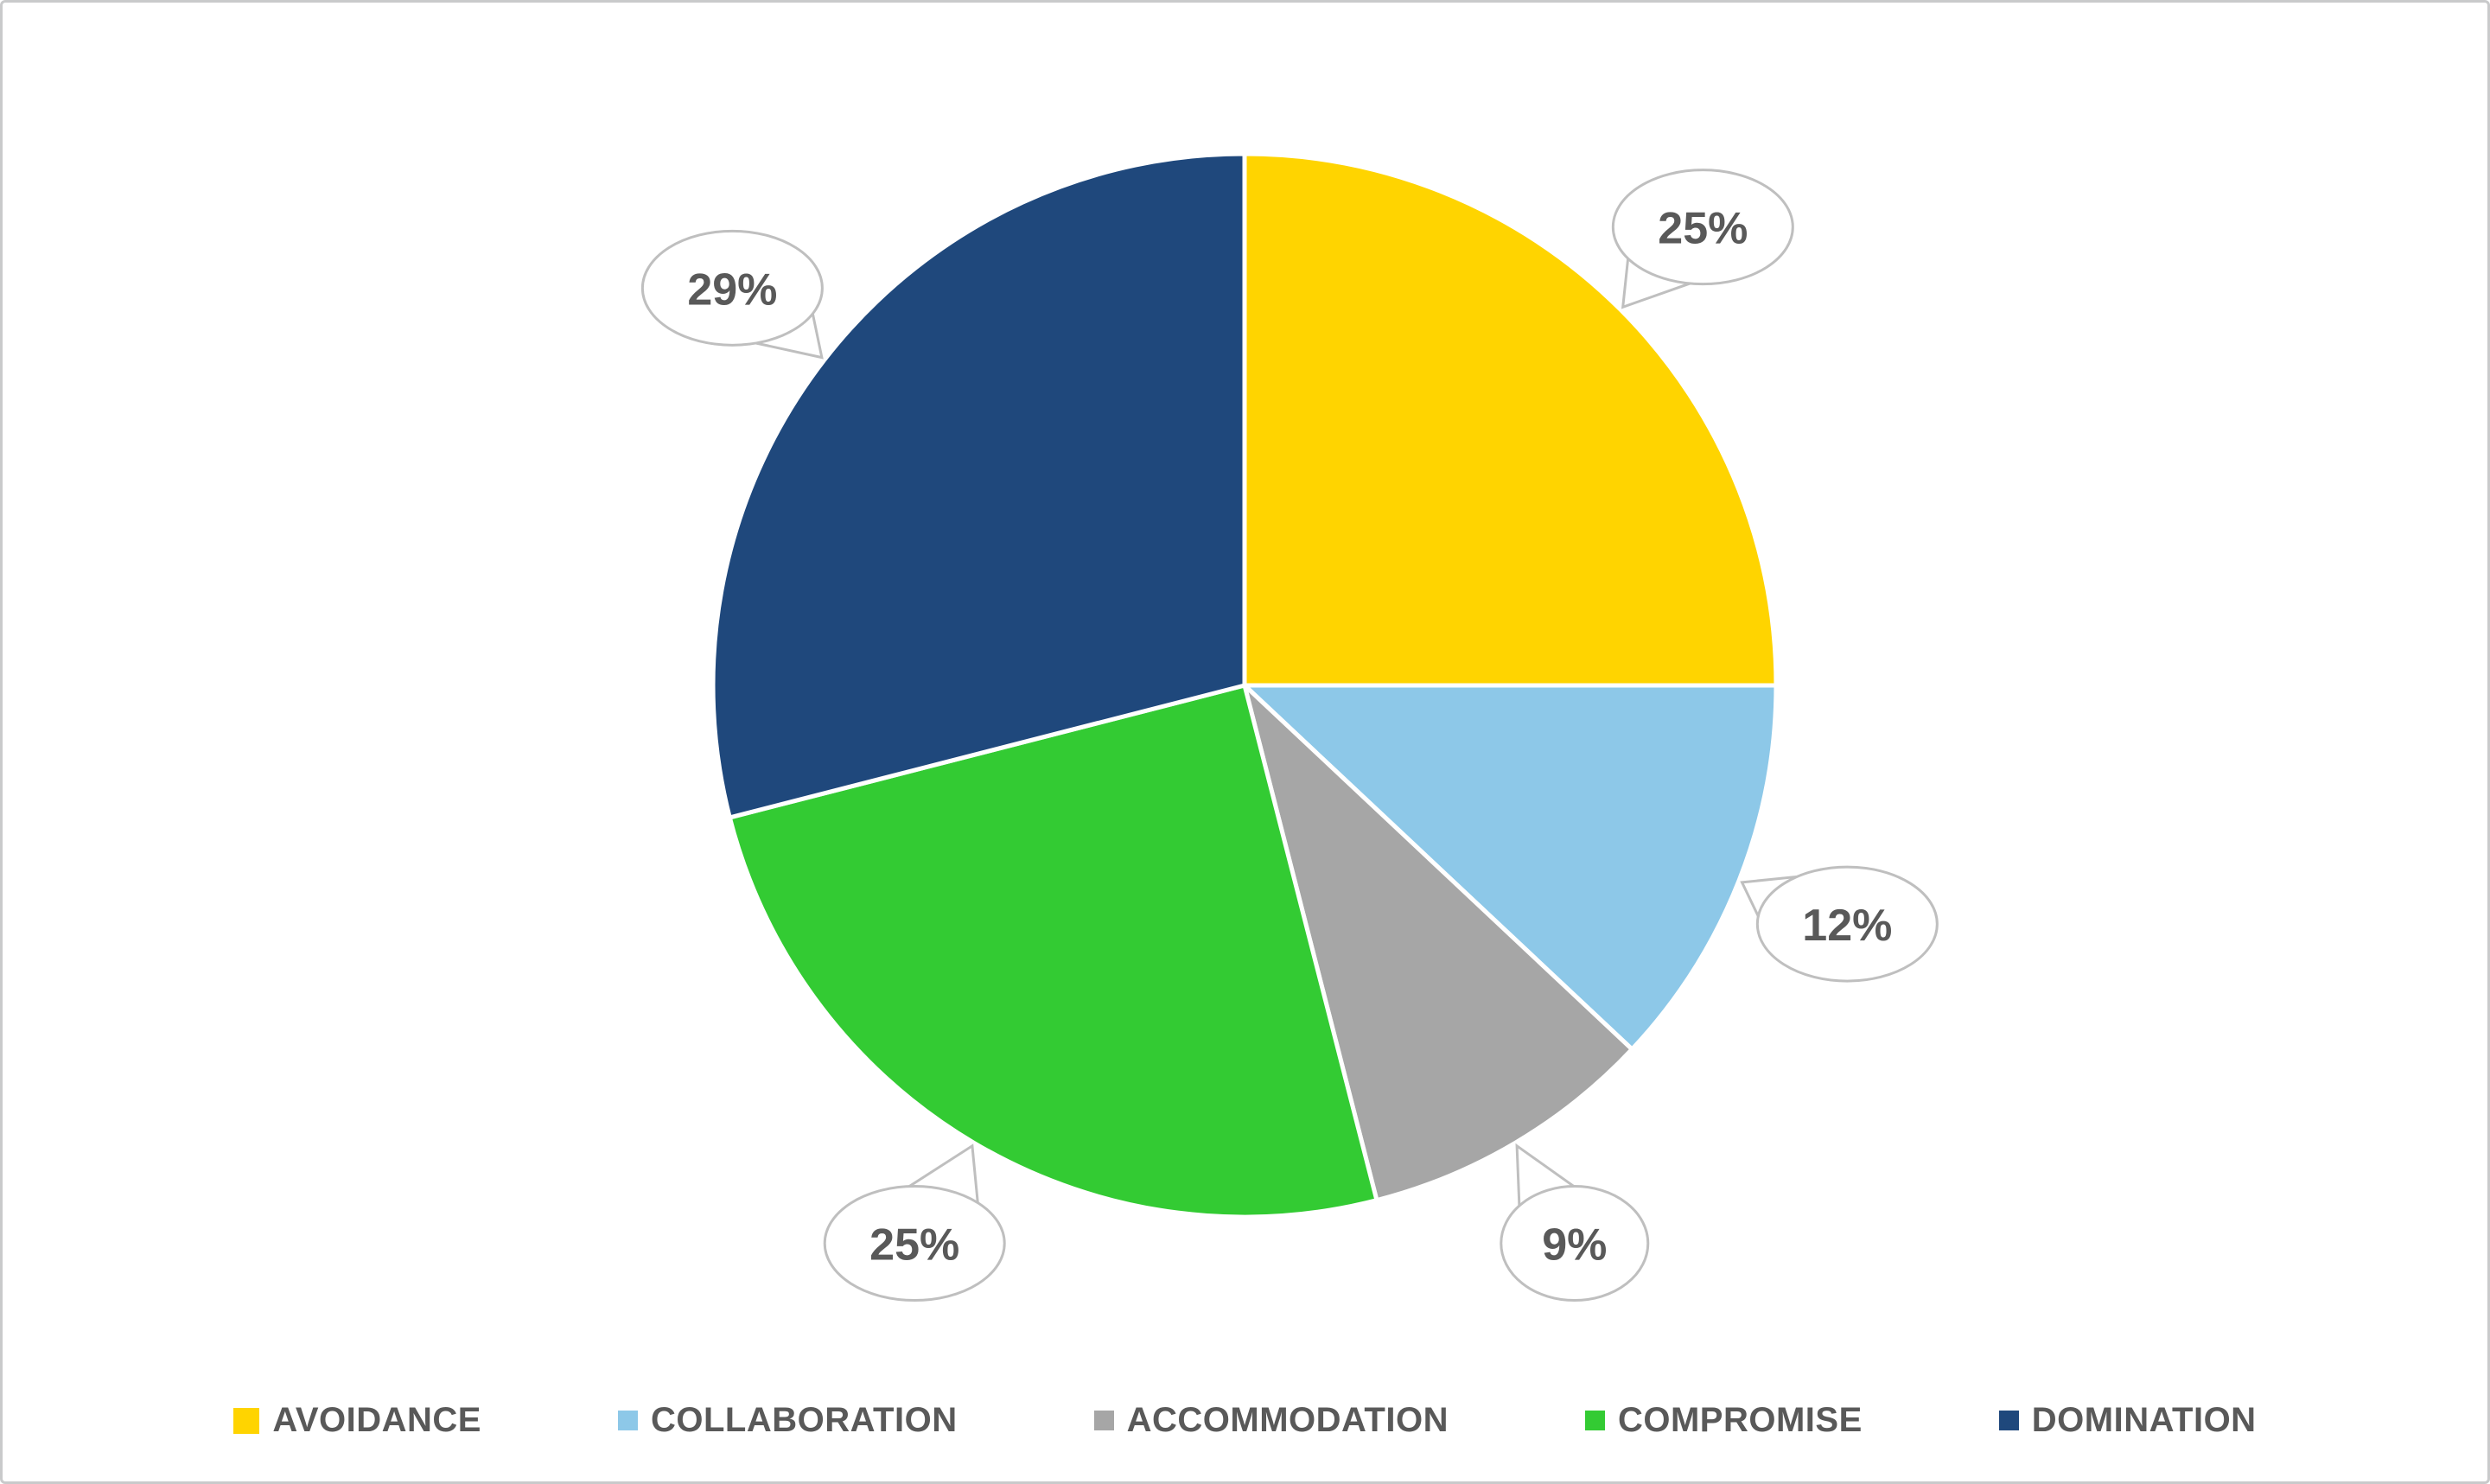 The height and width of the screenshot is (1484, 2490). Describe the element at coordinates (1510, 420) in the screenshot. I see `pie-slice-avoidance` at that location.